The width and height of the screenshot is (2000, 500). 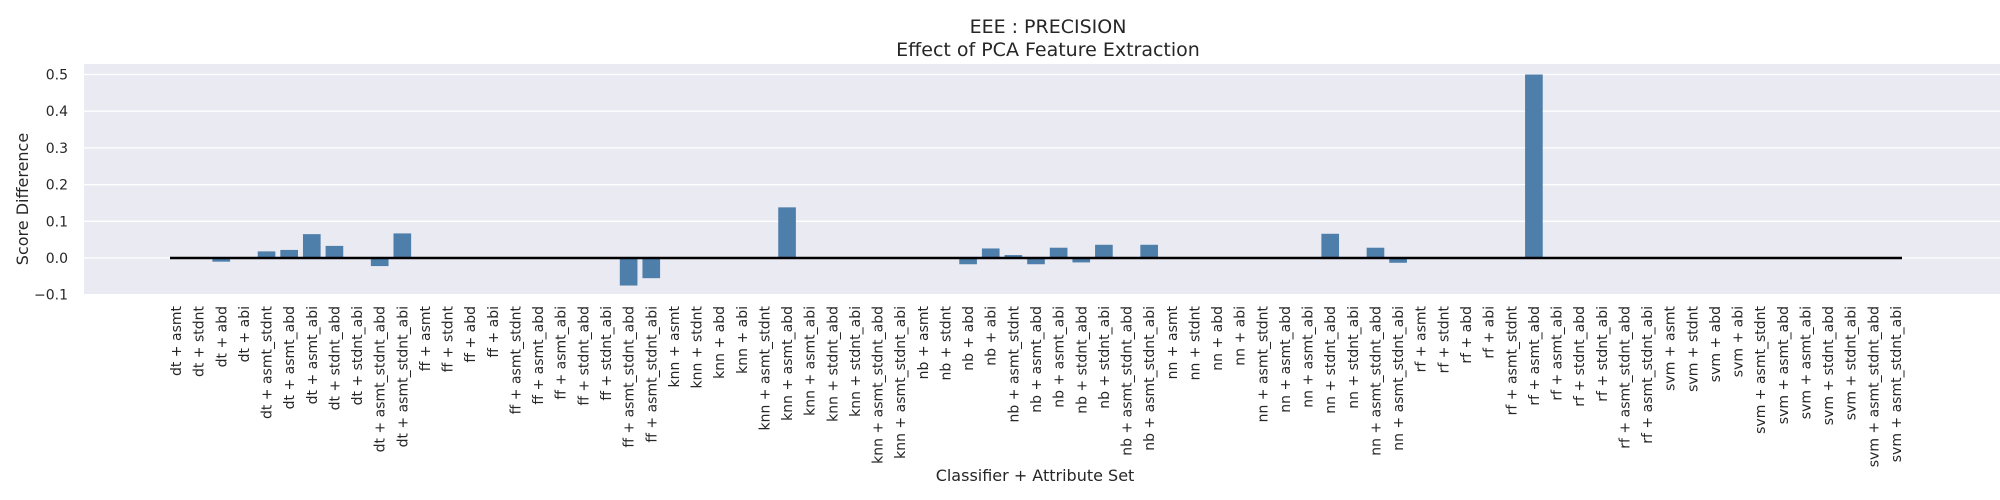 What do you see at coordinates (516, 359) in the screenshot?
I see `x-tick-label: ff + asmt_stdnt` at bounding box center [516, 359].